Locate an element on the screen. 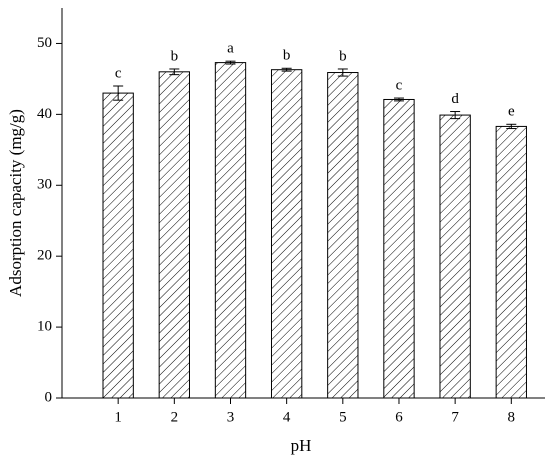  y-tick-label: 0 is located at coordinates (49, 397).